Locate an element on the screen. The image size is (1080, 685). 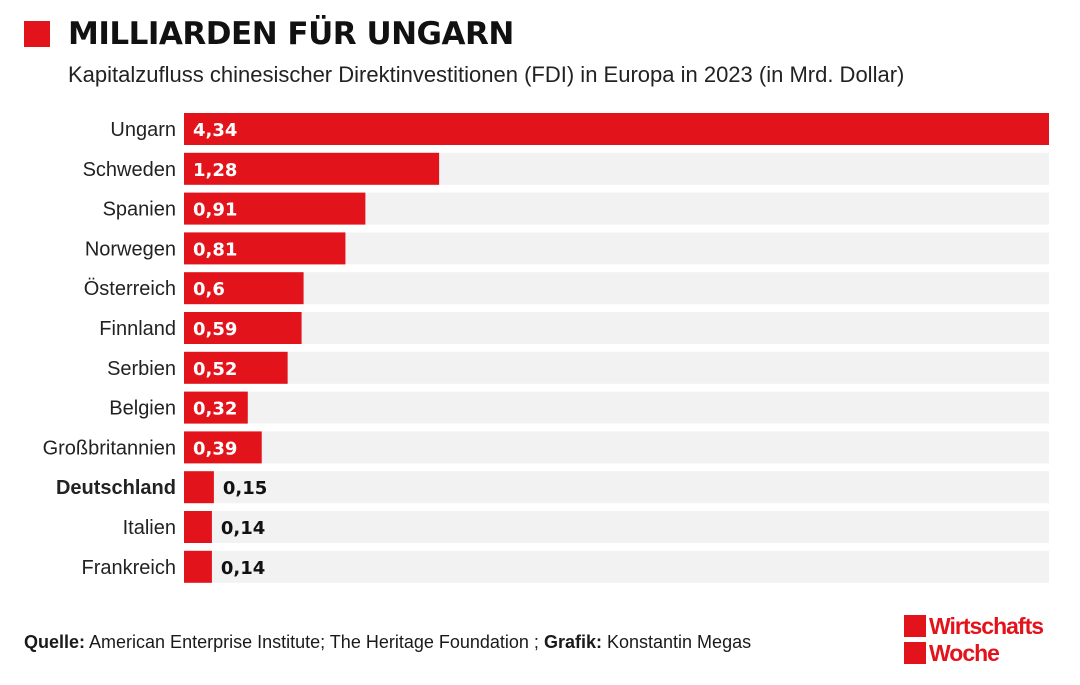
category-label: Serbien is located at coordinates (141, 369).